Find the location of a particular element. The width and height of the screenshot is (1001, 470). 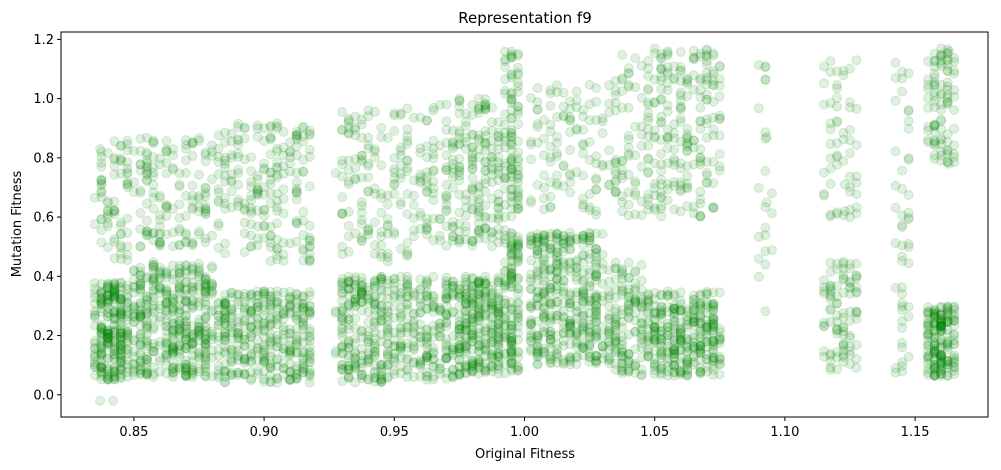

chart-title: Representation f9 is located at coordinates (525, 18).